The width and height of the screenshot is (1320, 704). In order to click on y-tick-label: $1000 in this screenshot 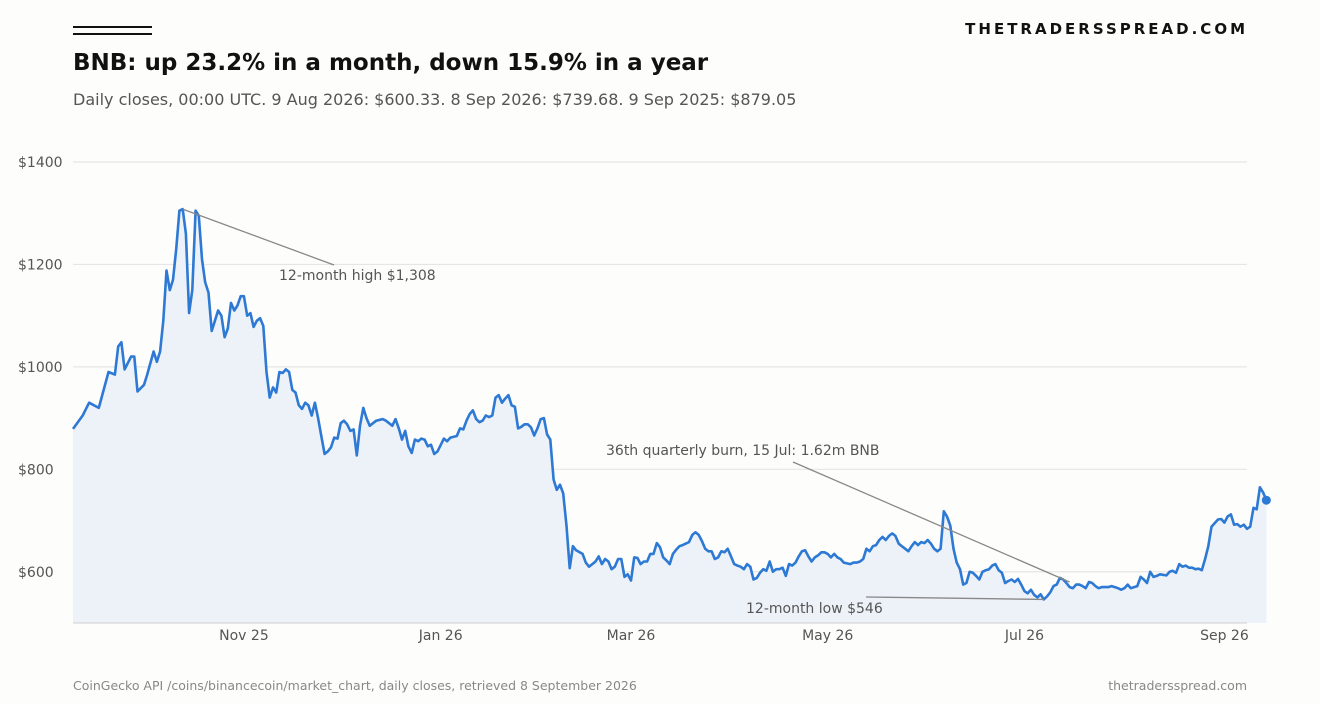, I will do `click(40, 368)`.